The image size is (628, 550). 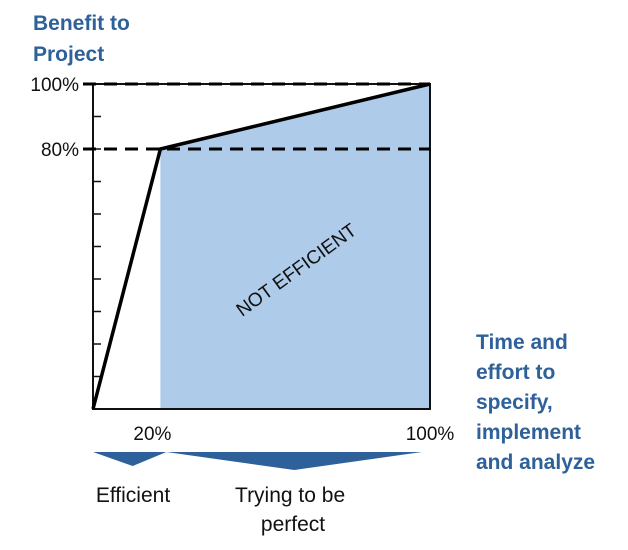 What do you see at coordinates (81, 23) in the screenshot?
I see `y-axis-label-line-1: Benefit to` at bounding box center [81, 23].